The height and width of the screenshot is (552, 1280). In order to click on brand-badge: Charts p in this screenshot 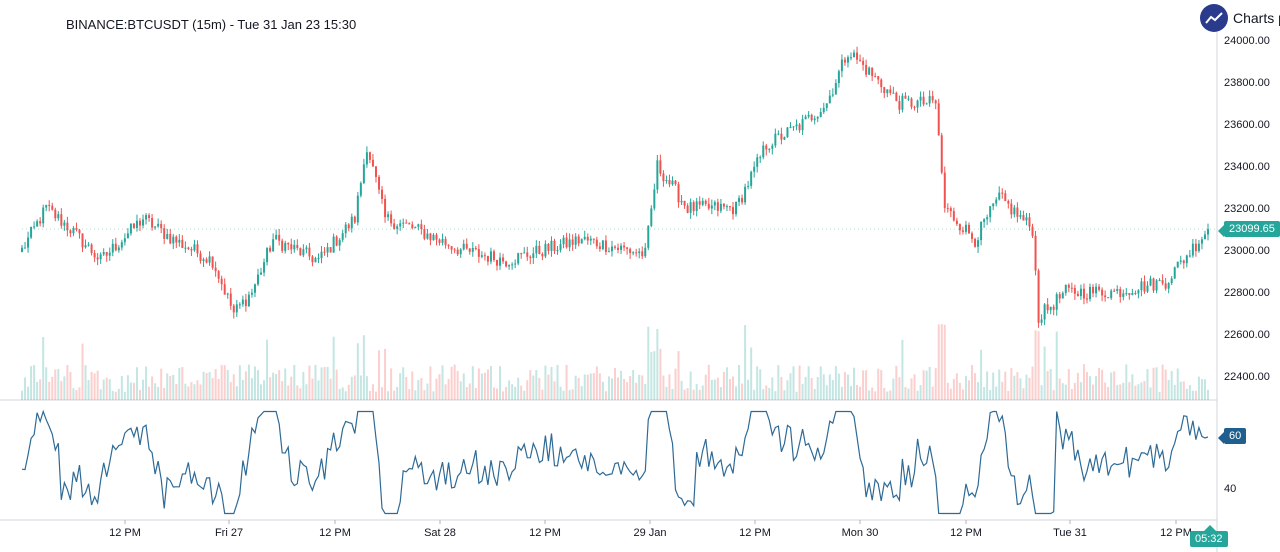, I will do `click(1240, 18)`.